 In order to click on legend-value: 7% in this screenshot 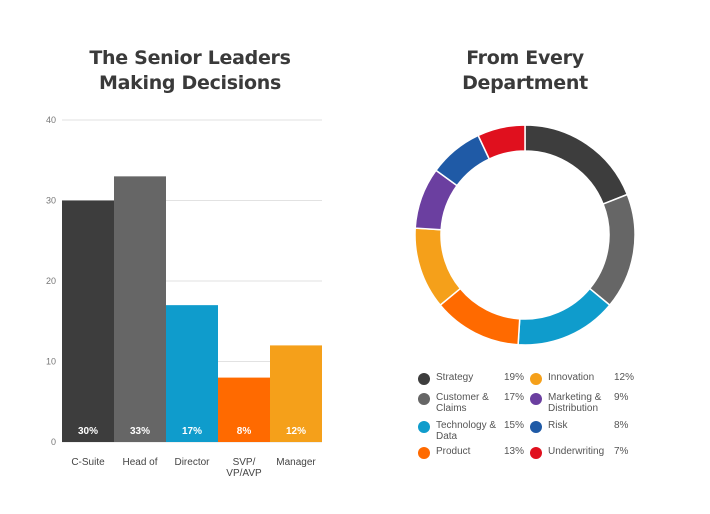, I will do `click(621, 451)`.